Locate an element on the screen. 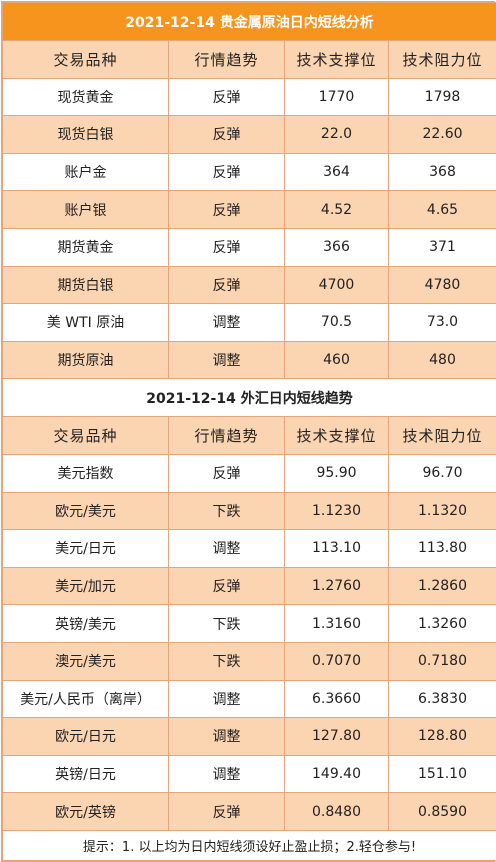 Image resolution: width=496 pixels, height=862 pixels. table-cell: 1.1230 is located at coordinates (337, 511).